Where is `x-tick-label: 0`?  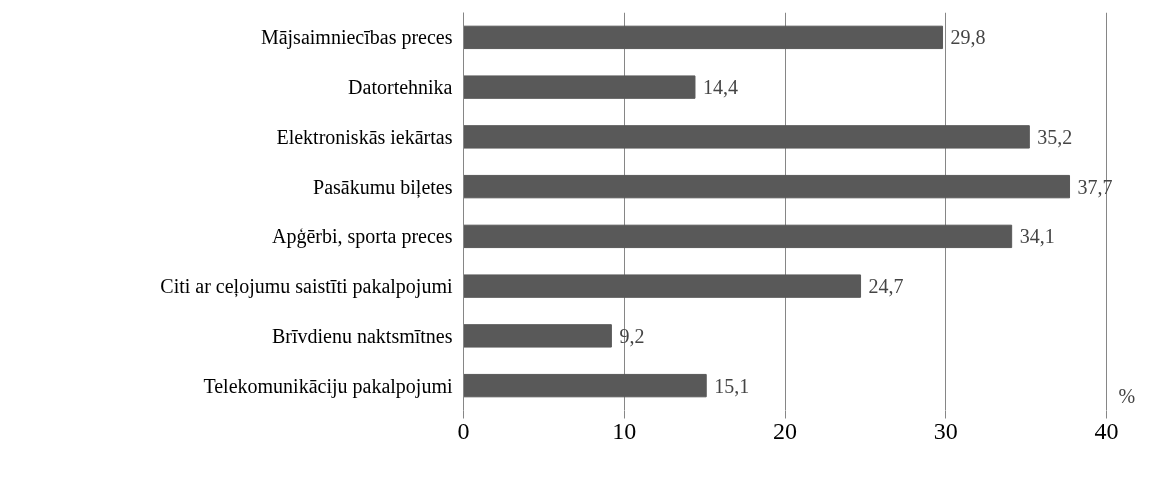 x-tick-label: 0 is located at coordinates (463, 430).